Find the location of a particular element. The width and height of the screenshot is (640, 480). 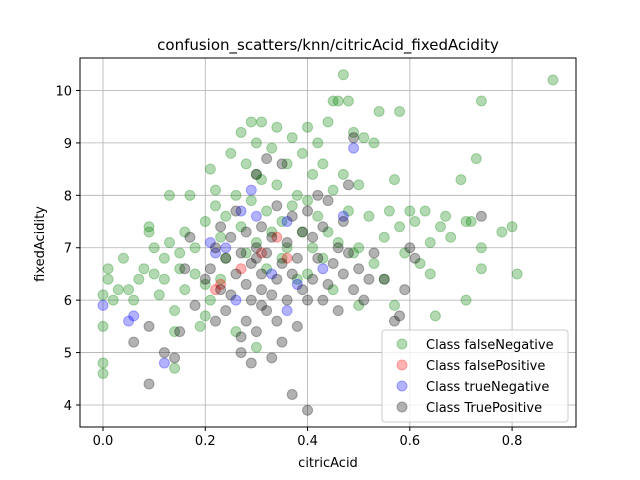

legend-marker-true-negative is located at coordinates (402, 386).